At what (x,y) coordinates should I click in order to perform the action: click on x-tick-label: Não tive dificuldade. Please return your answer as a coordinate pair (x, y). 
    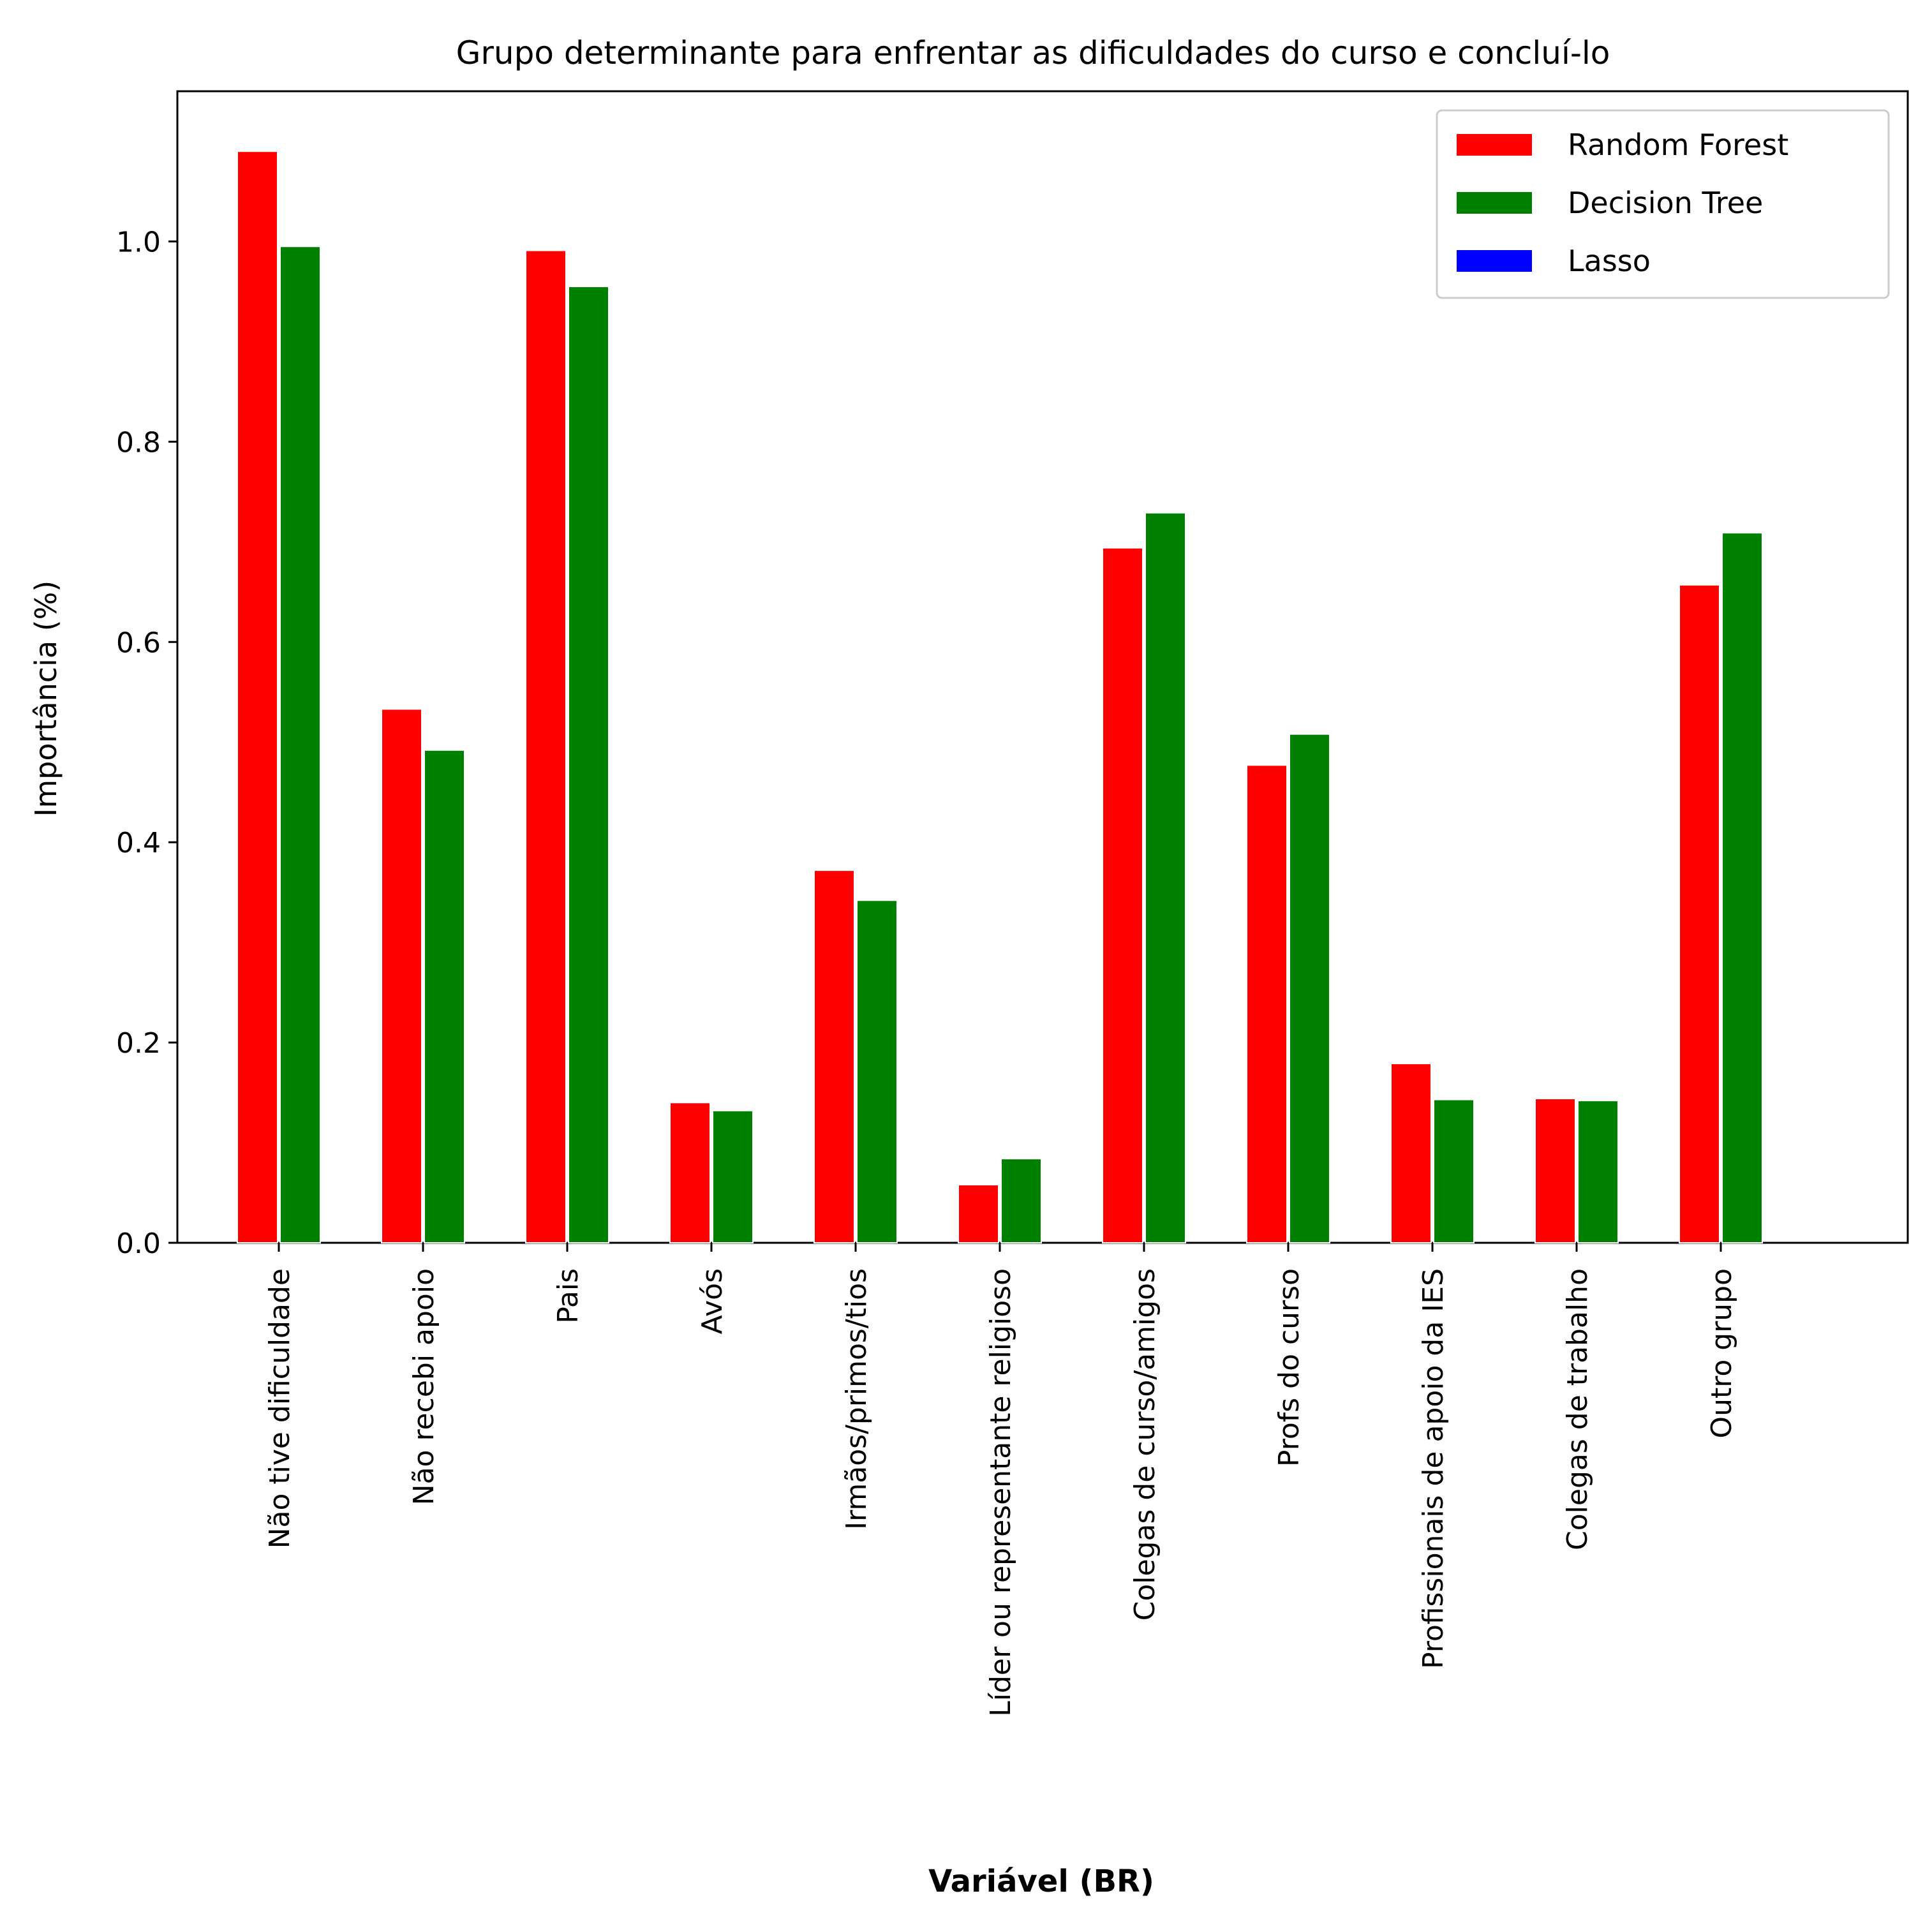
    Looking at the image, I should click on (280, 1408).